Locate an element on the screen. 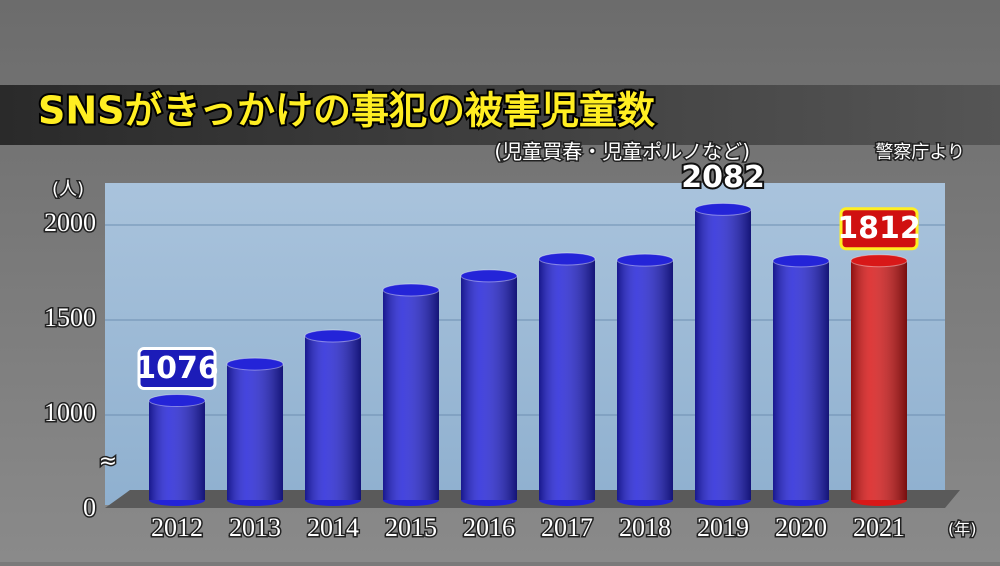 The height and width of the screenshot is (566, 1000). data-label: 2082 is located at coordinates (723, 177).